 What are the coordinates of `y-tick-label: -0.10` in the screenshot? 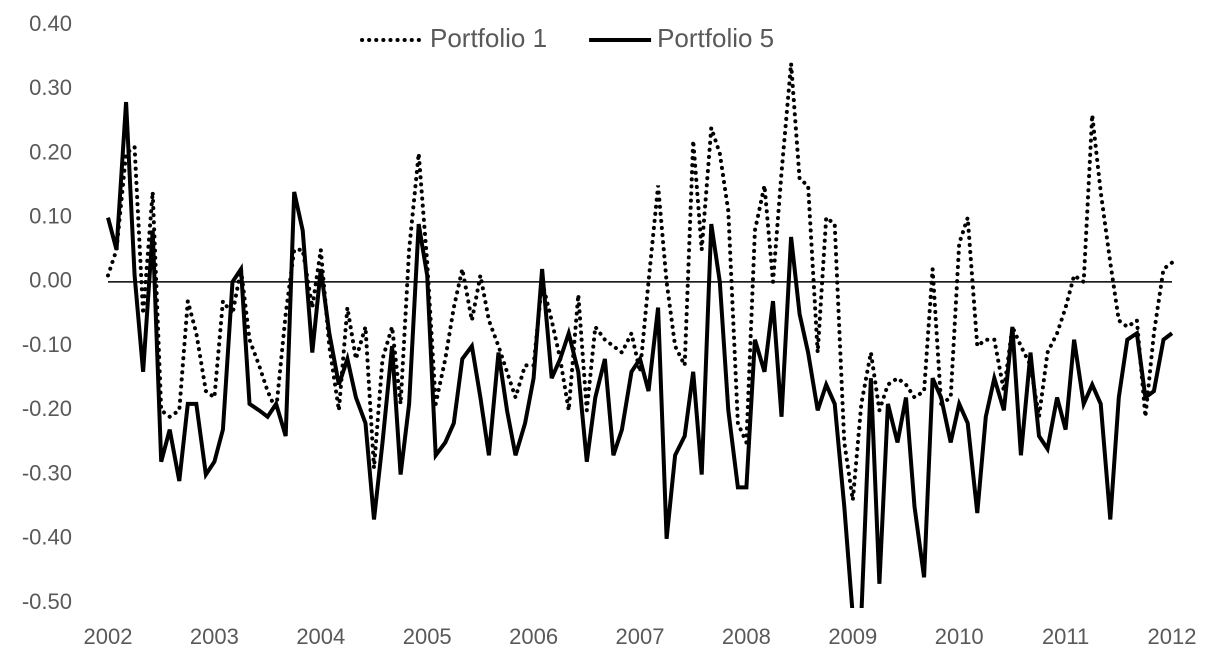 It's located at (47, 344).